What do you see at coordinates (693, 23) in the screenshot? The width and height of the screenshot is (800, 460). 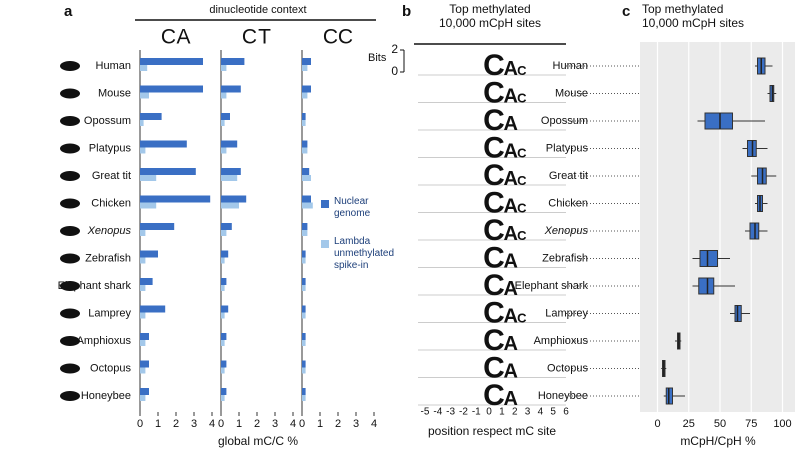 I see `chart-title: 10,000 mCpH sites` at bounding box center [693, 23].